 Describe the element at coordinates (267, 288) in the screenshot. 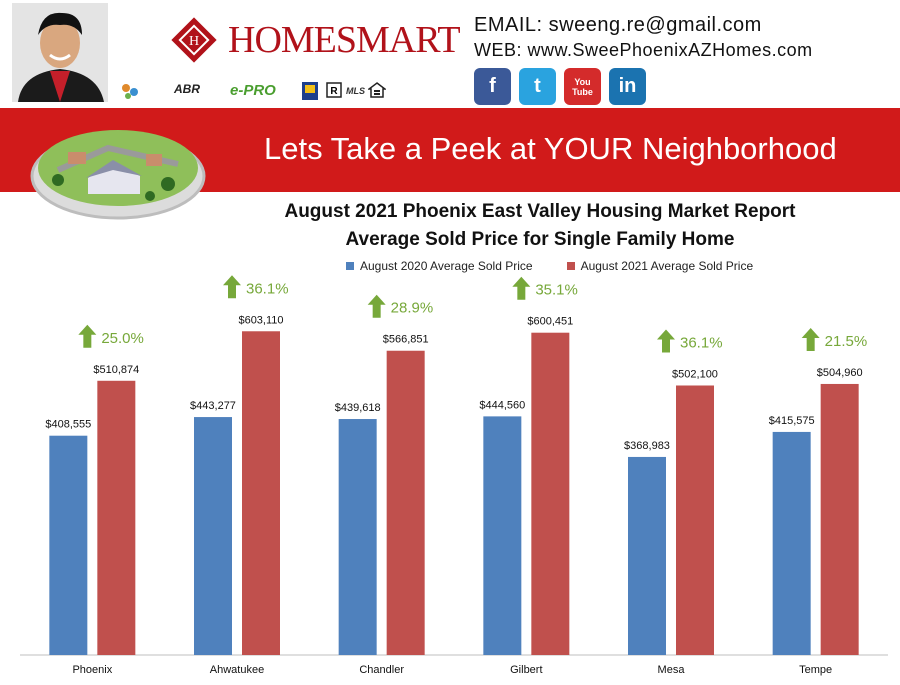

I see `growth-percent-ahwatukee: 36.1%` at that location.